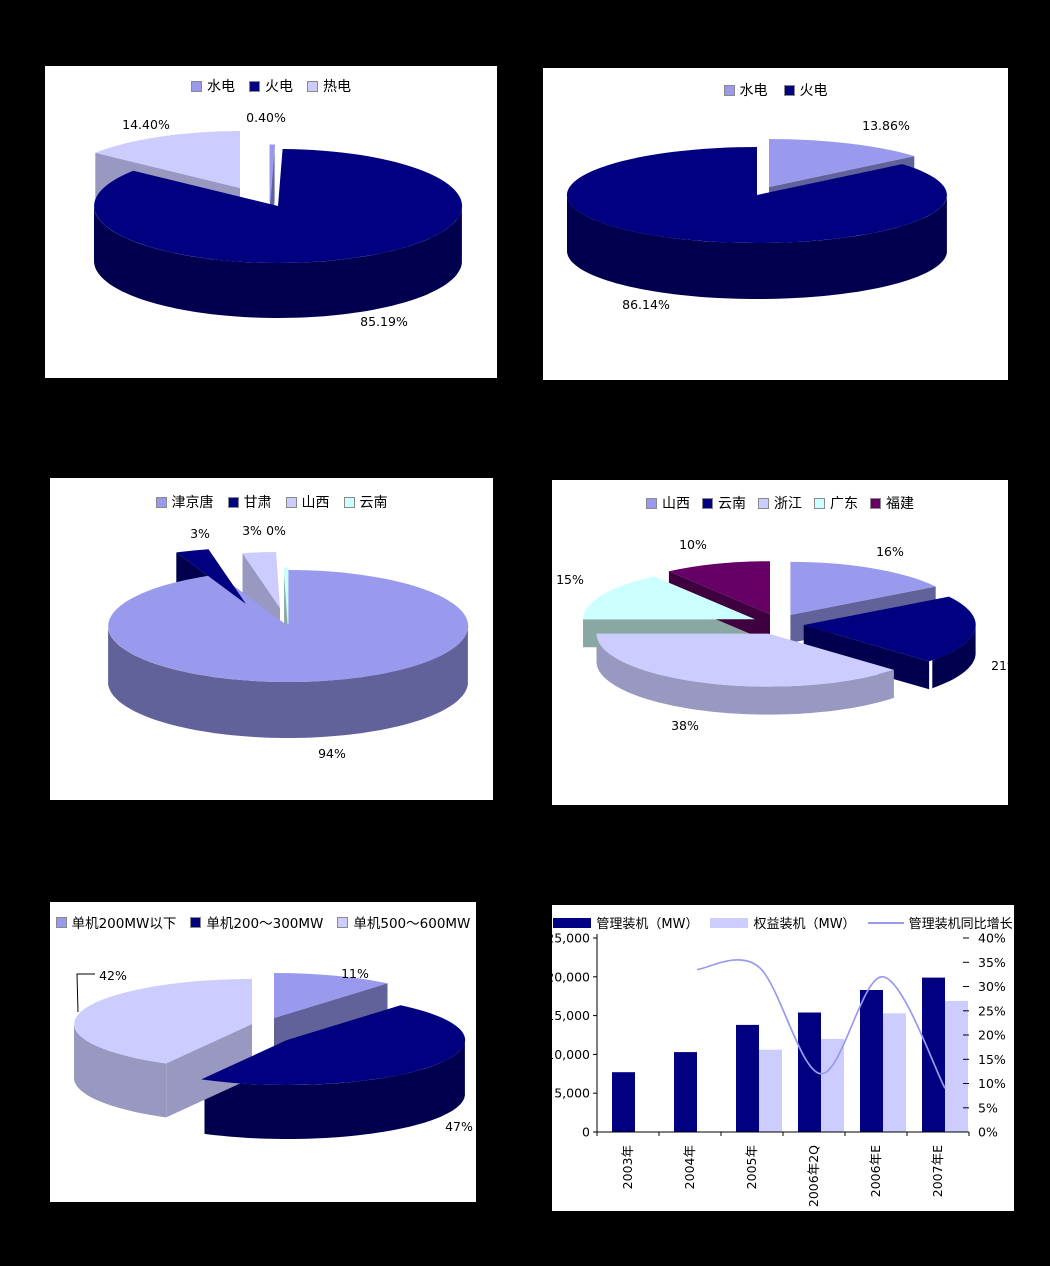 Image resolution: width=1050 pixels, height=1266 pixels. What do you see at coordinates (459, 1126) in the screenshot?
I see `data-label: 47%` at bounding box center [459, 1126].